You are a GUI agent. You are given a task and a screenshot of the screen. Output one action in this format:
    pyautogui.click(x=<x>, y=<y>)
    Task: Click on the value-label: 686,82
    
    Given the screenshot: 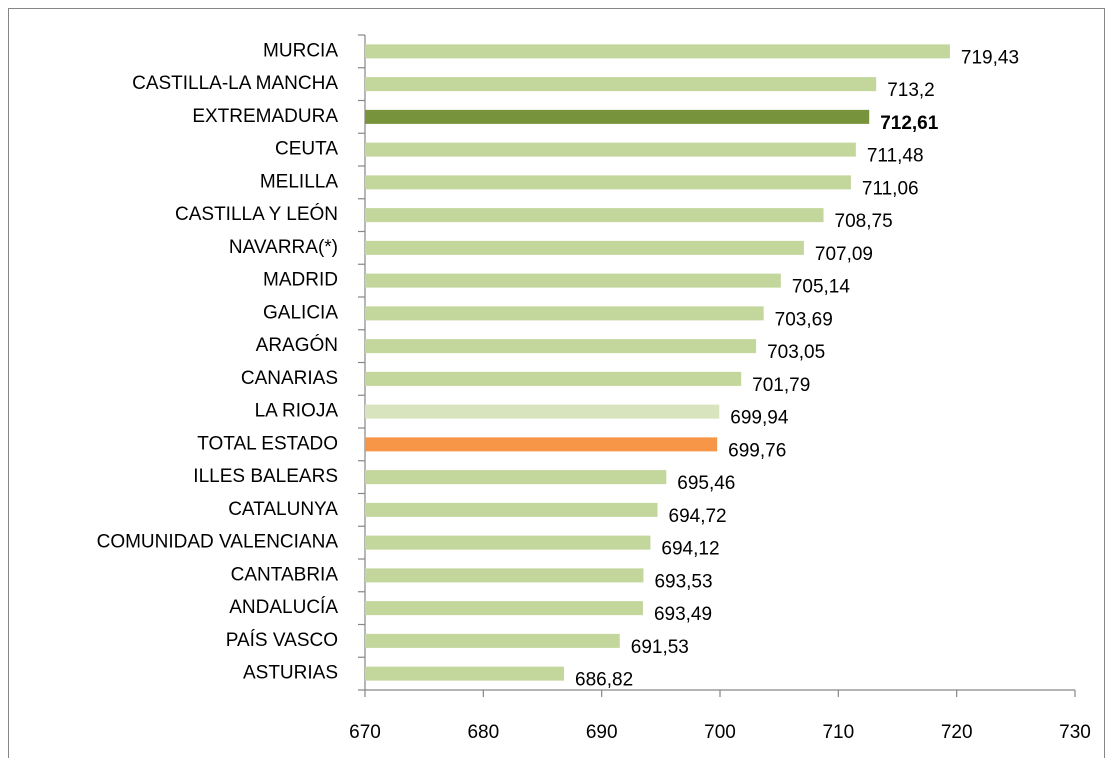 What is the action you would take?
    pyautogui.click(x=604, y=680)
    